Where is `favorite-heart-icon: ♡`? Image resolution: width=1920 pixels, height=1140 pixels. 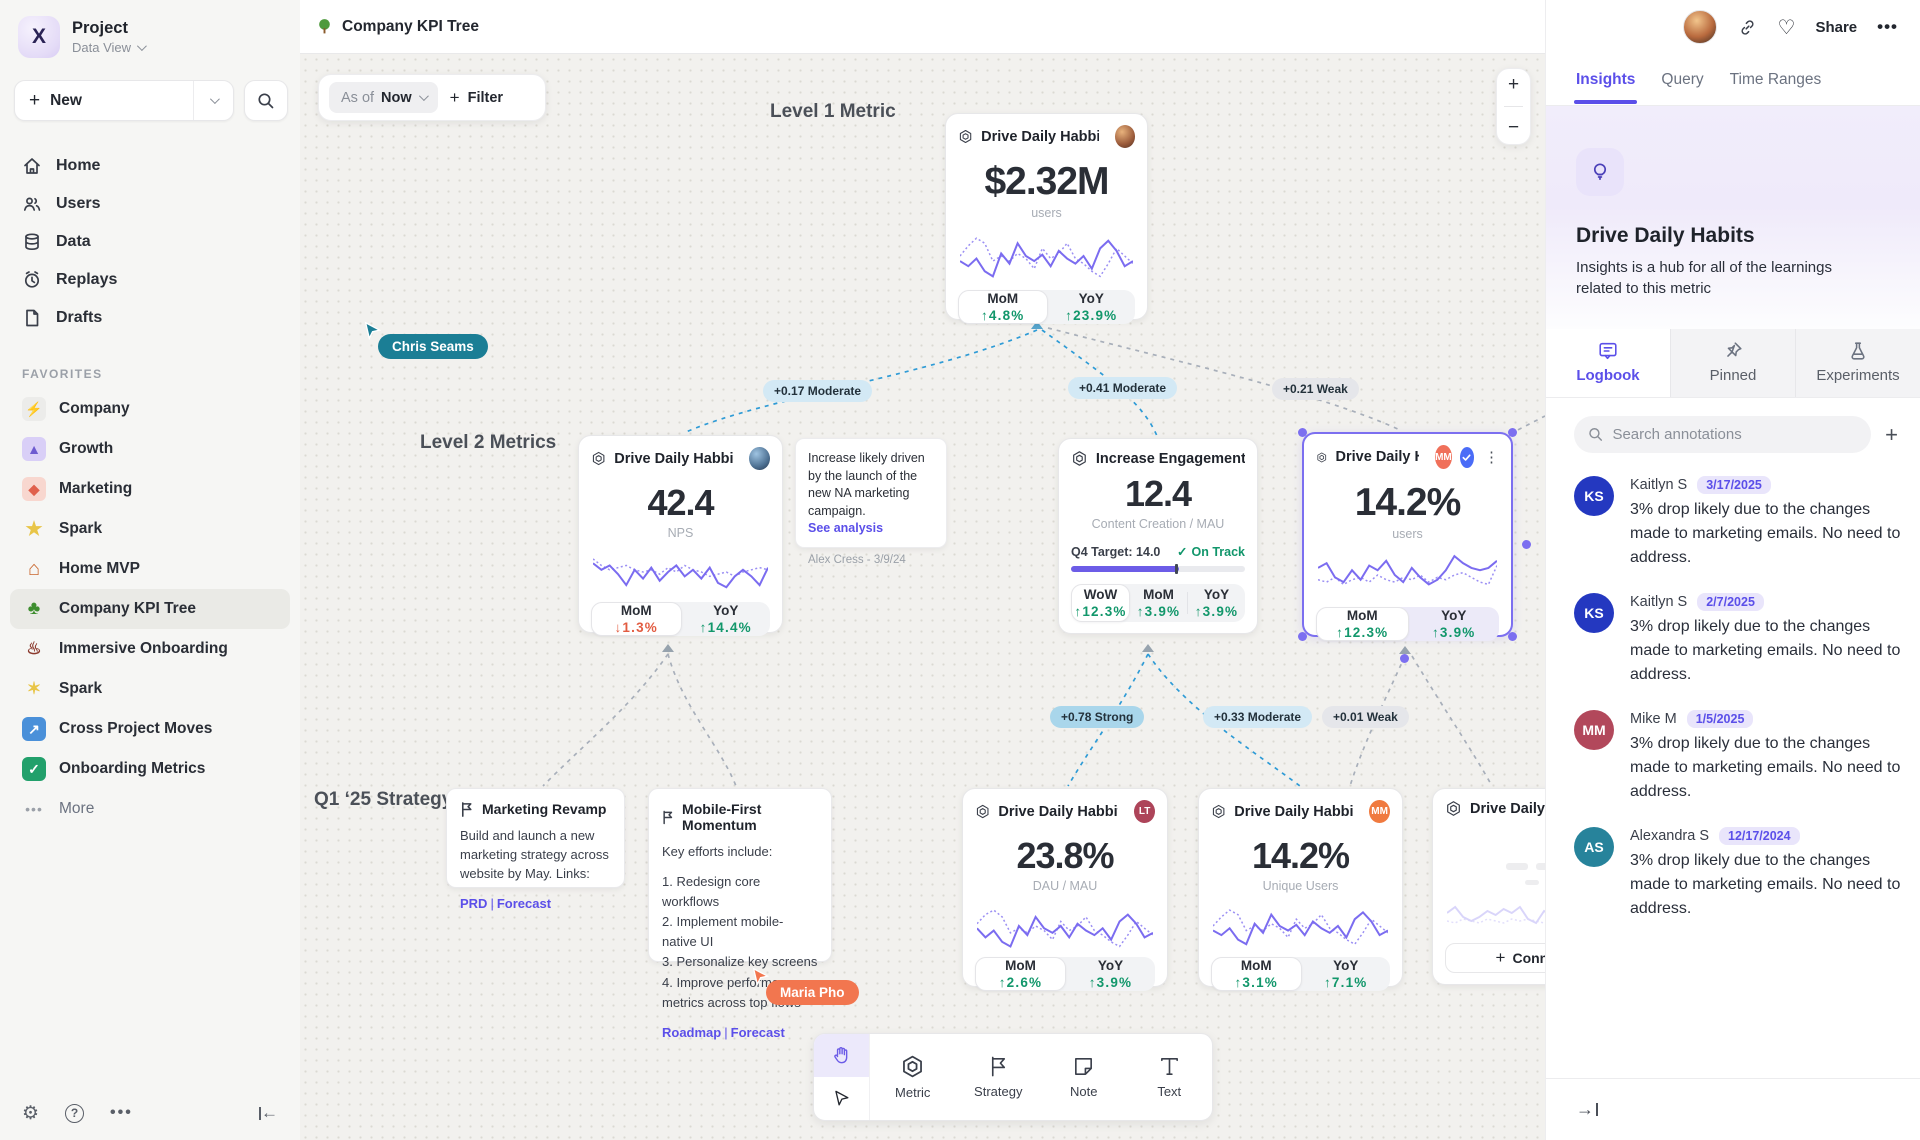 favorite-heart-icon: ♡ is located at coordinates (1786, 27).